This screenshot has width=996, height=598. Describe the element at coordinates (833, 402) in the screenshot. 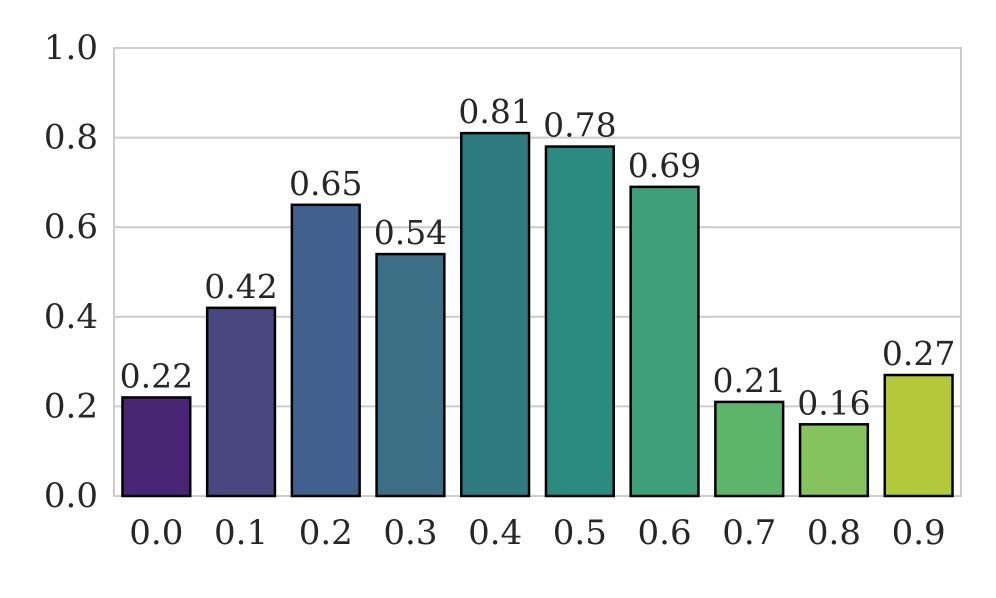

I see `data-label: 0.16` at that location.